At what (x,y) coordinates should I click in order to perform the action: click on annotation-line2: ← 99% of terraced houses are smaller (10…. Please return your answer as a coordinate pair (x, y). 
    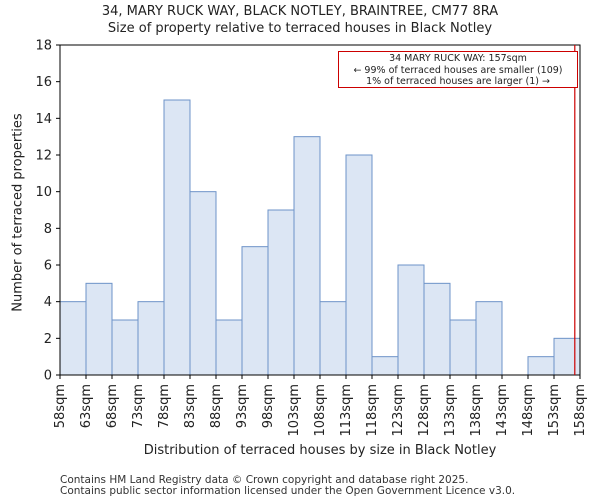
    Looking at the image, I should click on (458, 70).